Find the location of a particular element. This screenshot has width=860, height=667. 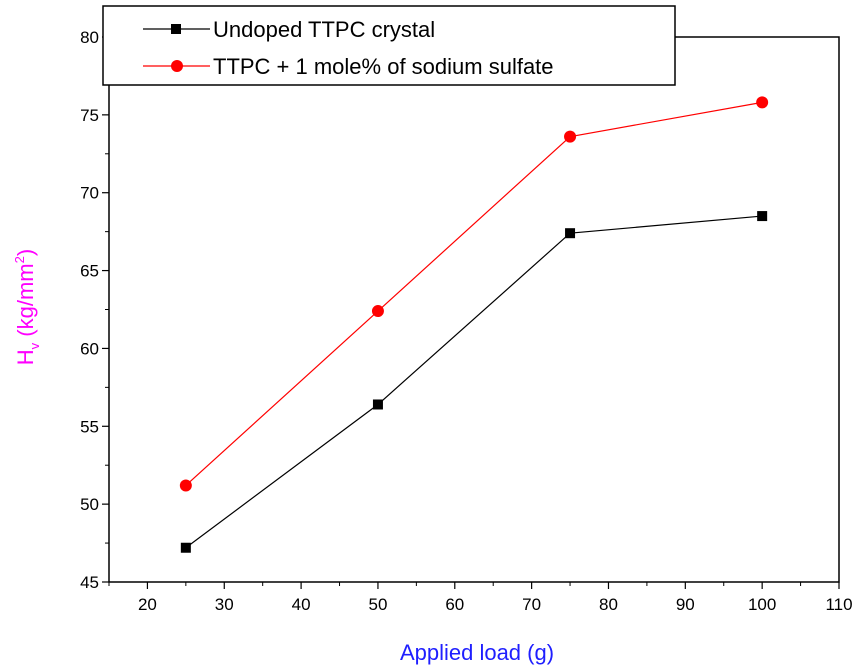

y-axis-title-sub: v is located at coordinates (34, 345).